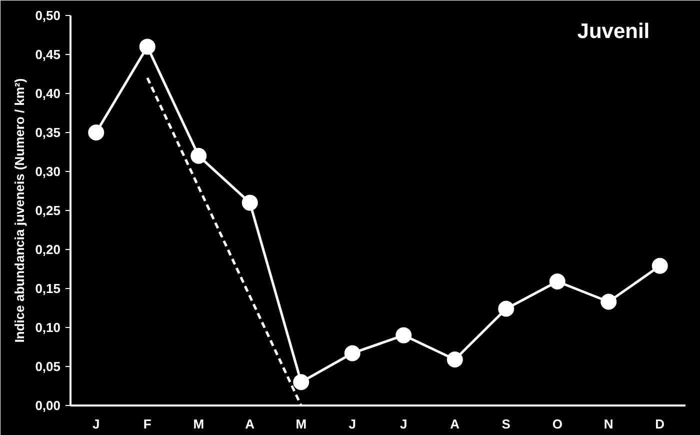  I want to click on x-tick-label: F, so click(147, 424).